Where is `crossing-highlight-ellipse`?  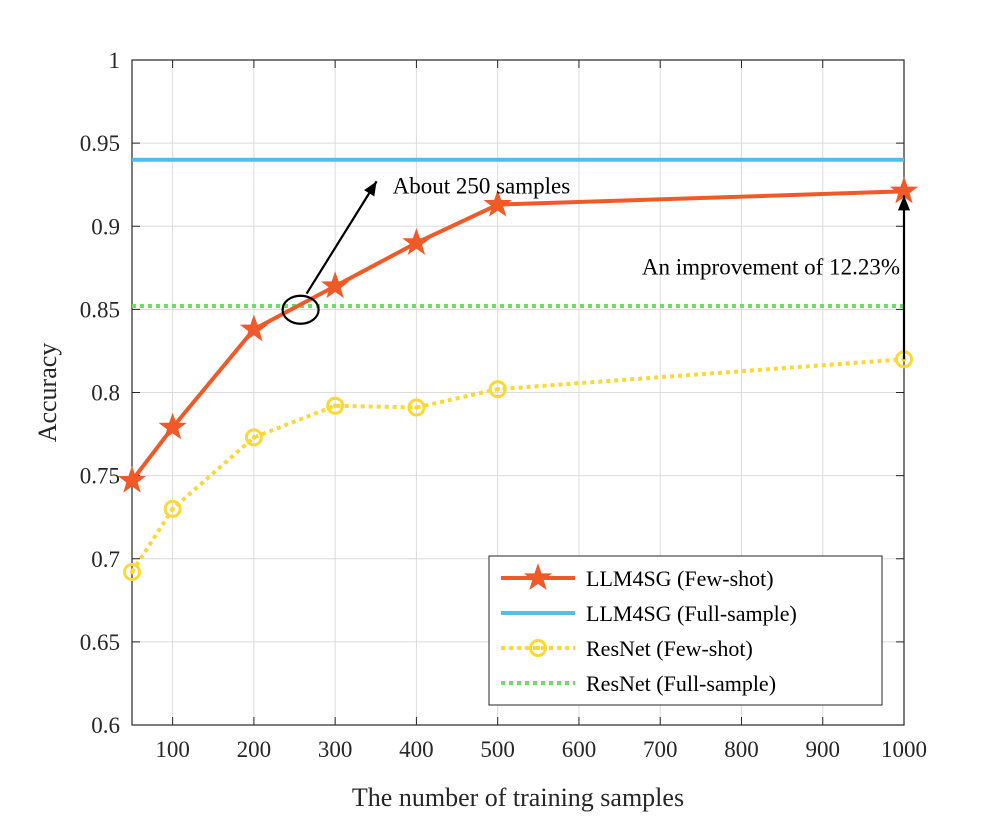 crossing-highlight-ellipse is located at coordinates (300, 309).